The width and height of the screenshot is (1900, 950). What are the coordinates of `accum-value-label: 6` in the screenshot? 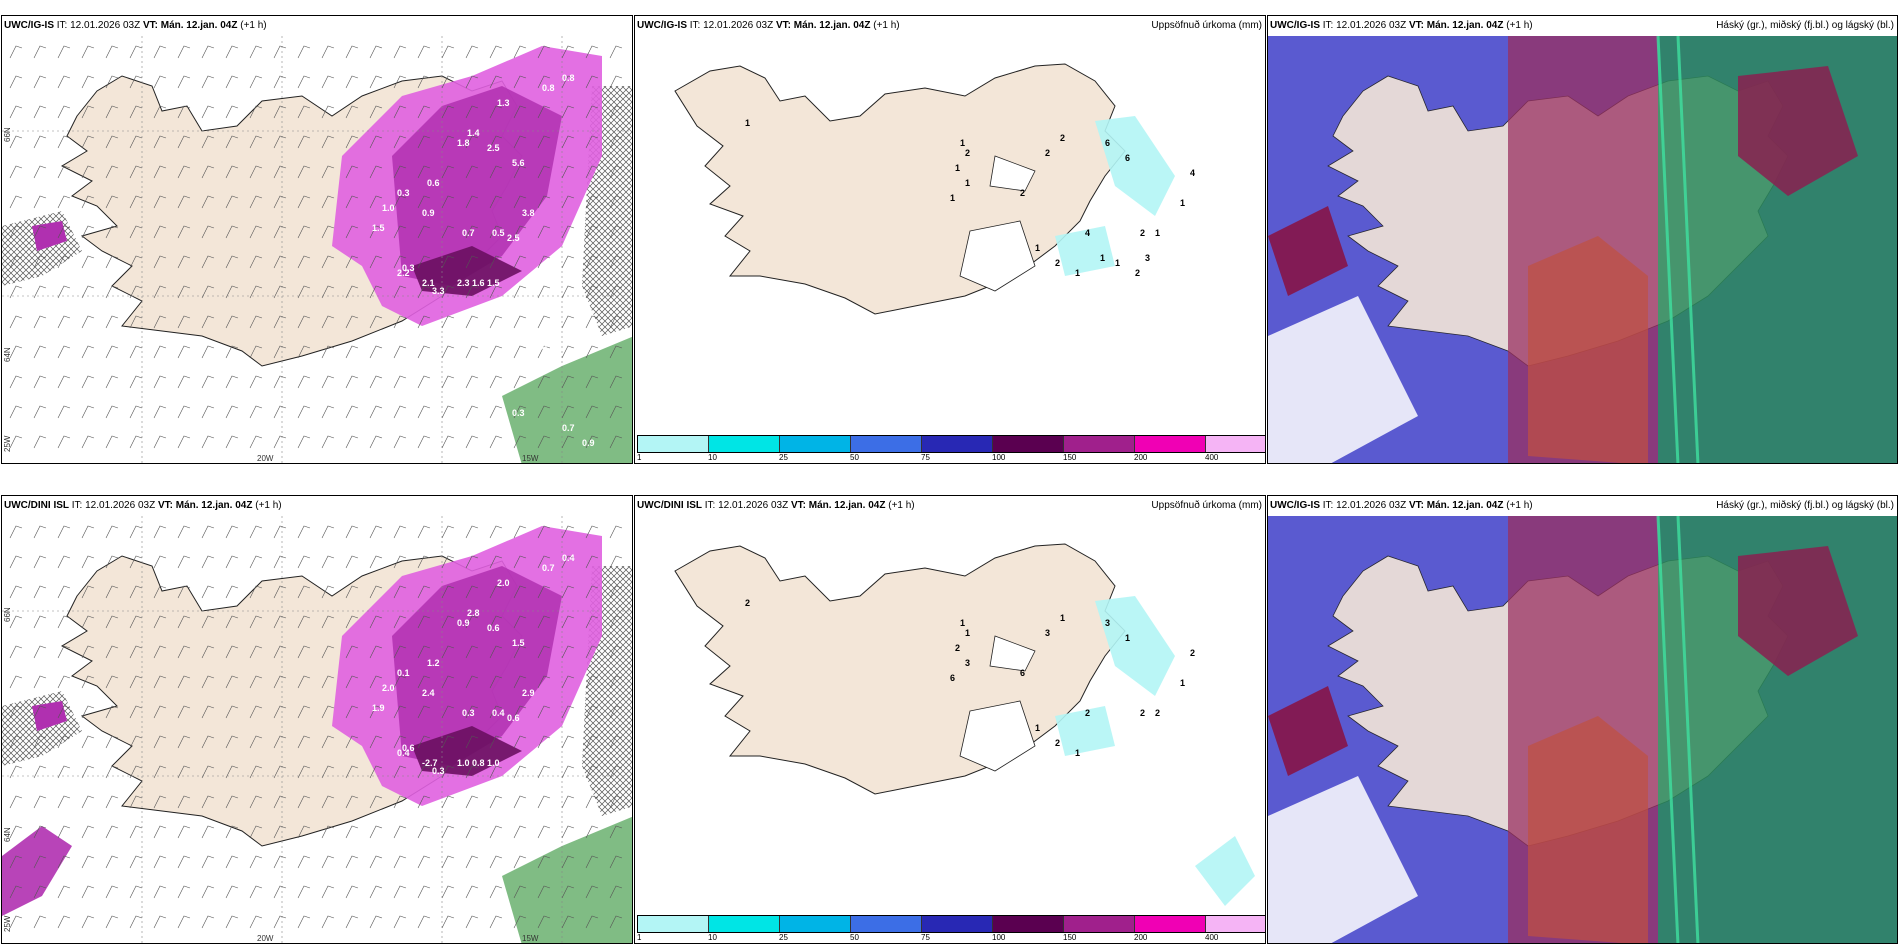 It's located at (1107, 143).